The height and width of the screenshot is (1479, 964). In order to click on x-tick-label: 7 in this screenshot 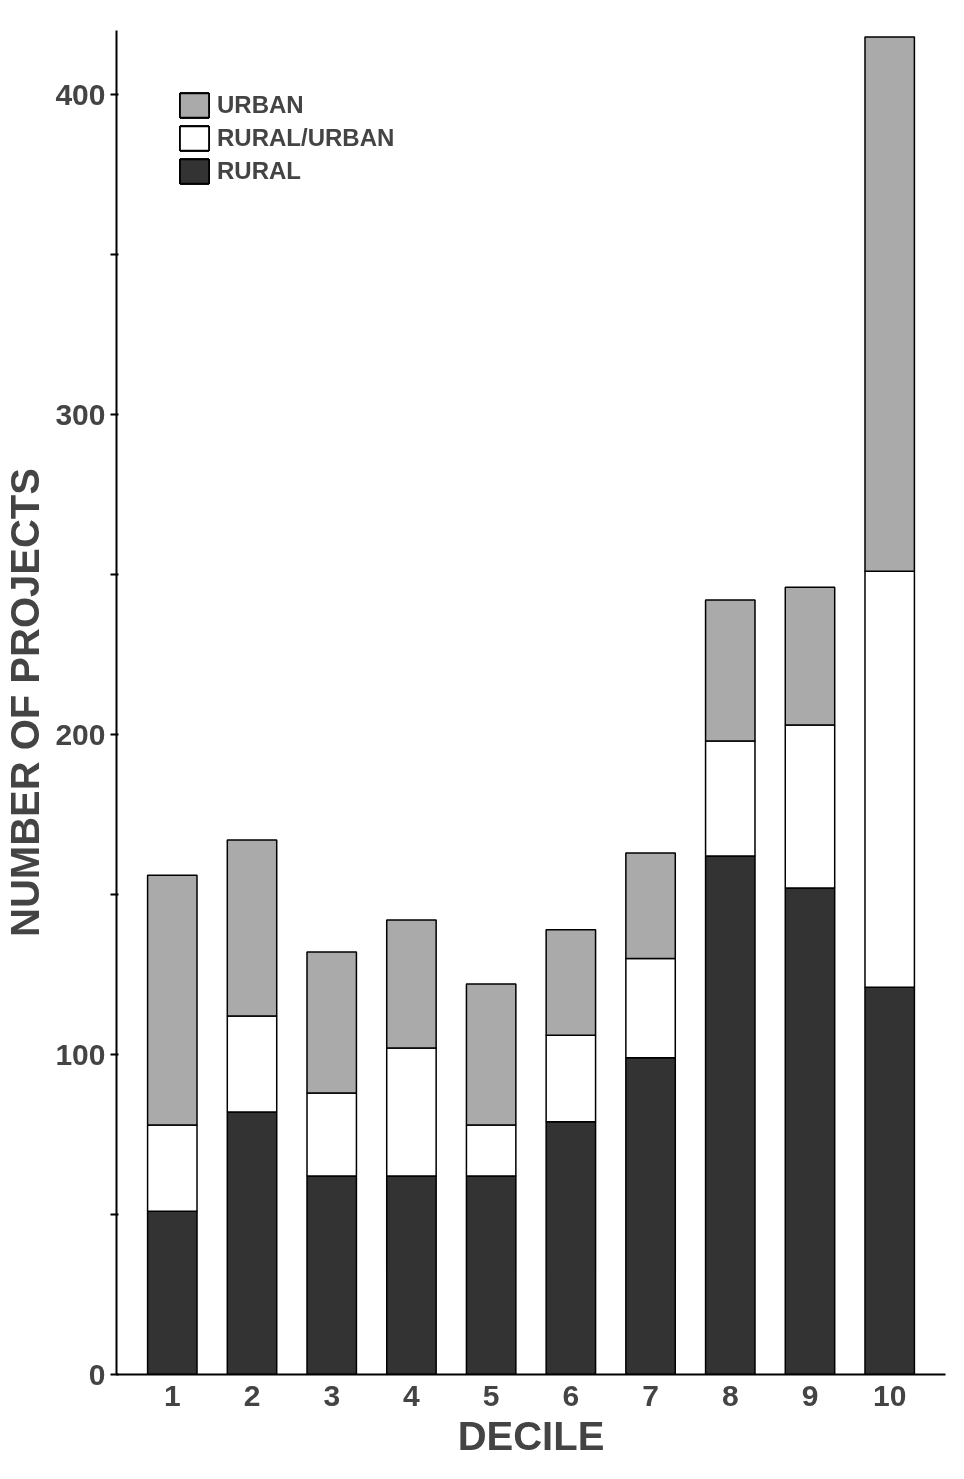, I will do `click(650, 1395)`.